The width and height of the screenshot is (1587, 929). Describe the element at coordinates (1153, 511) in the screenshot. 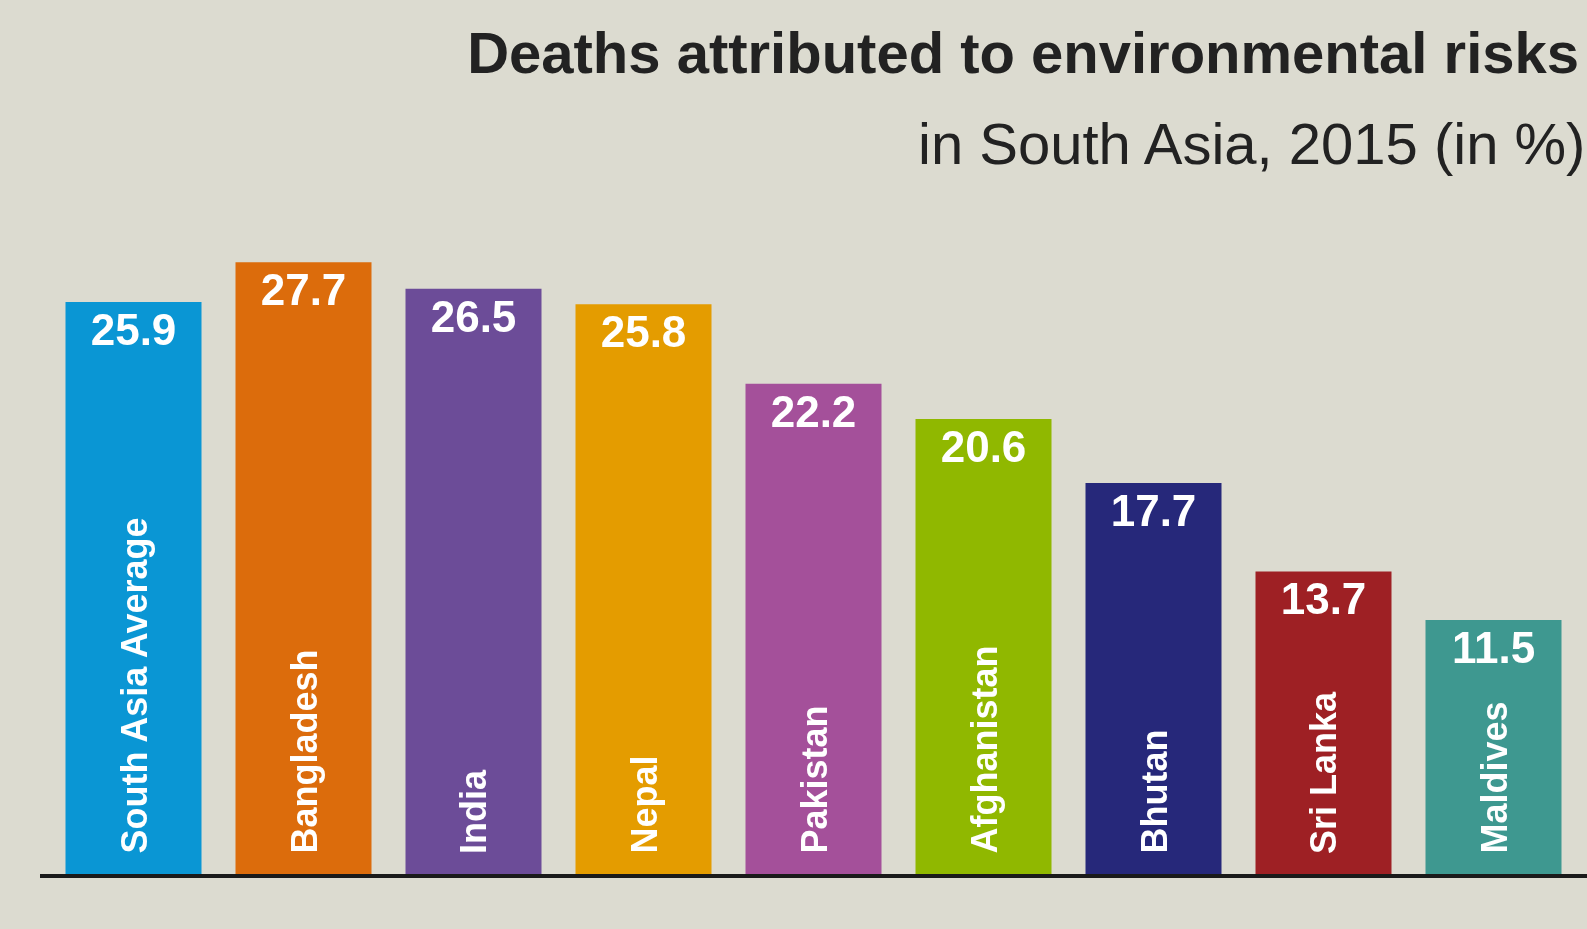

I see `data-label: 17.7` at that location.